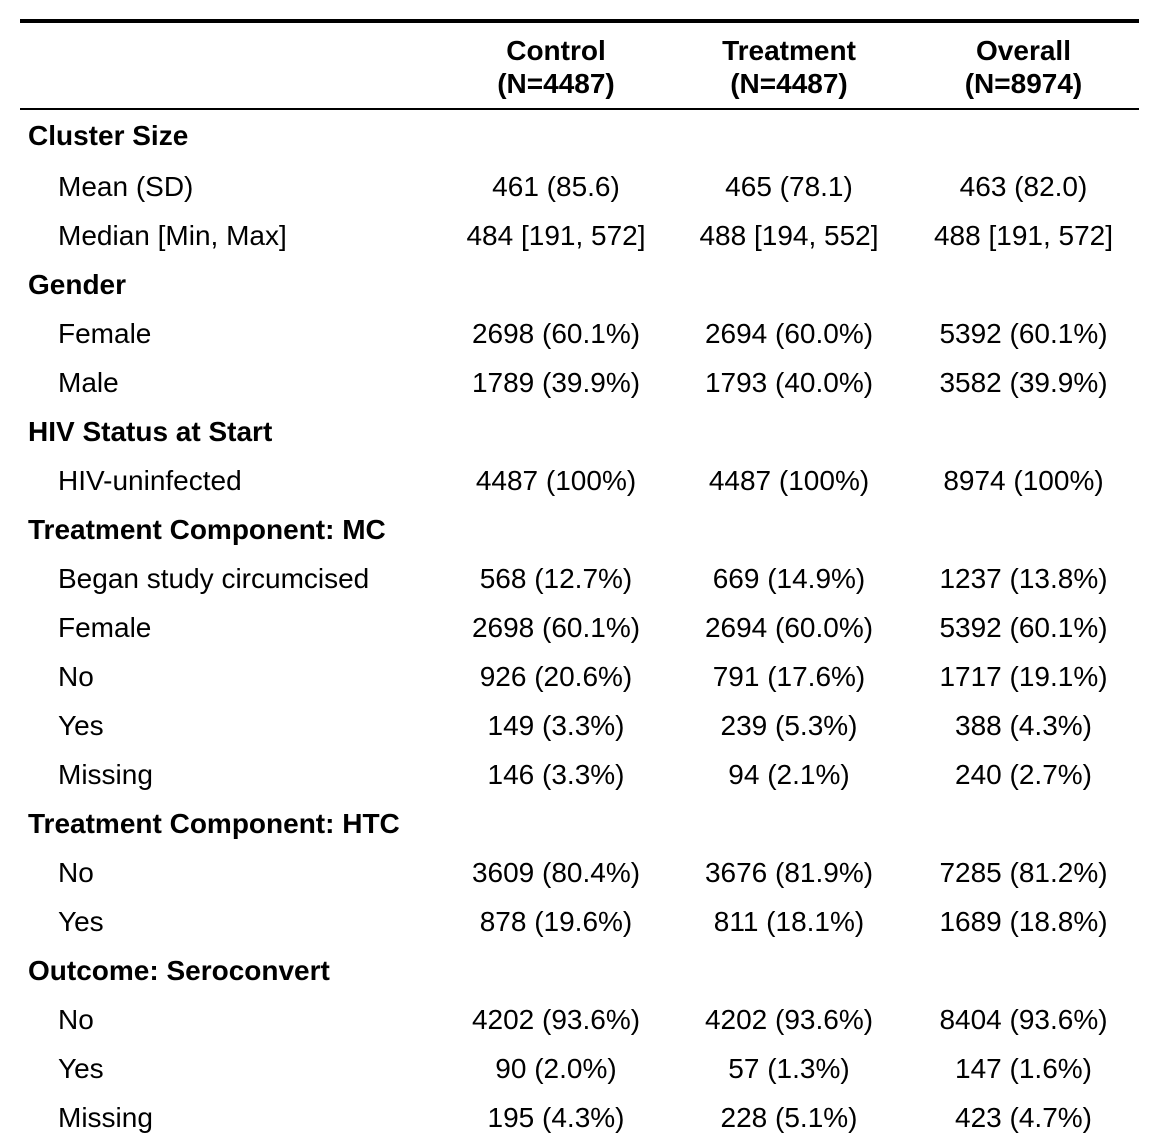 The image size is (1150, 1142). Describe the element at coordinates (789, 872) in the screenshot. I see `treatment-value: 3676 (81.9%)` at that location.